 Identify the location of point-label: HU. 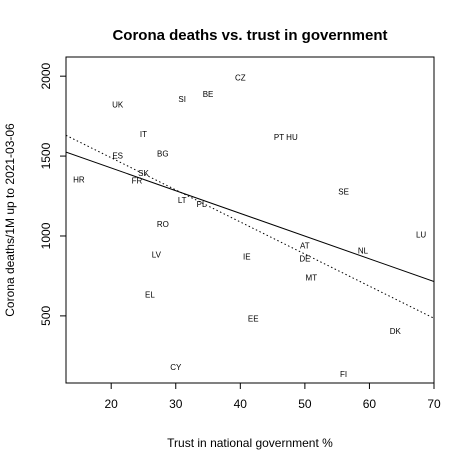
(292, 137).